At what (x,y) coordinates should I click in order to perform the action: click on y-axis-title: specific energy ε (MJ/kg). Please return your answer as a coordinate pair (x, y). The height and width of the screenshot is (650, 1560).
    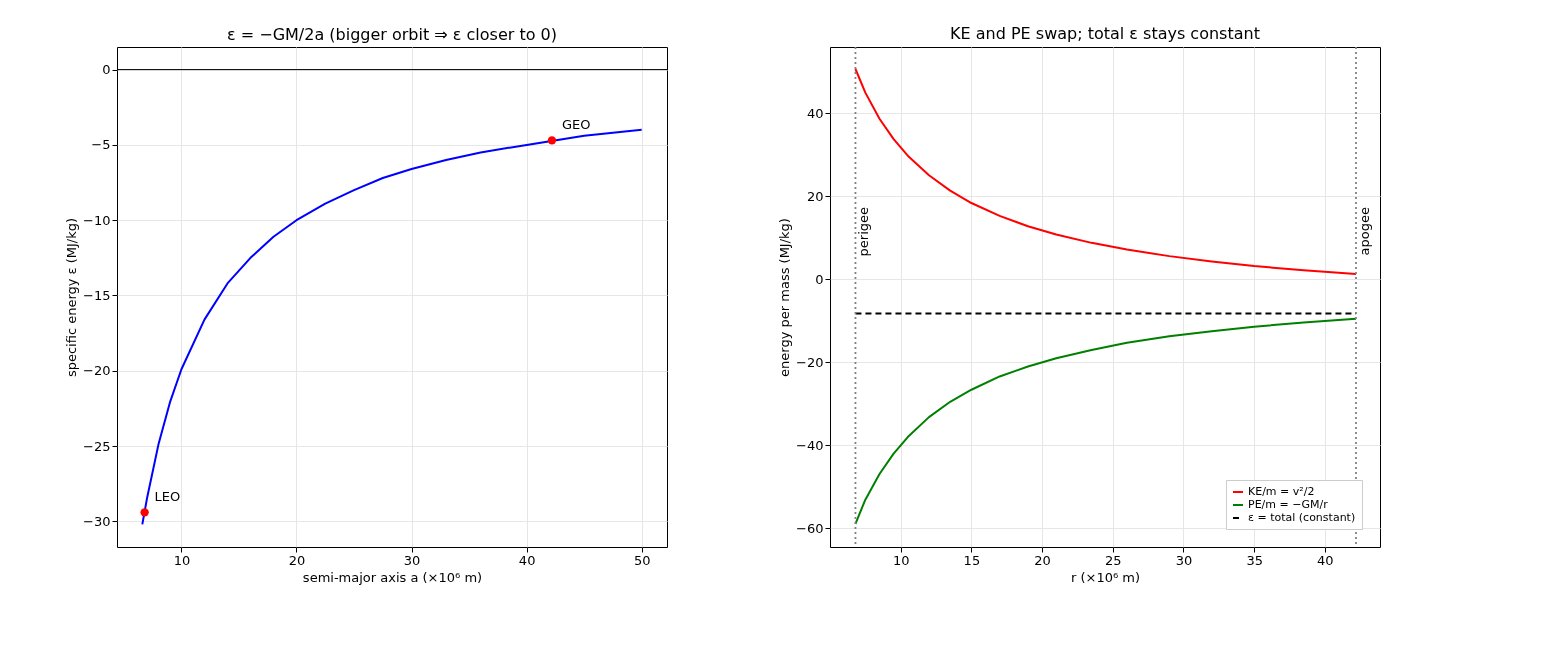
    Looking at the image, I should click on (72, 297).